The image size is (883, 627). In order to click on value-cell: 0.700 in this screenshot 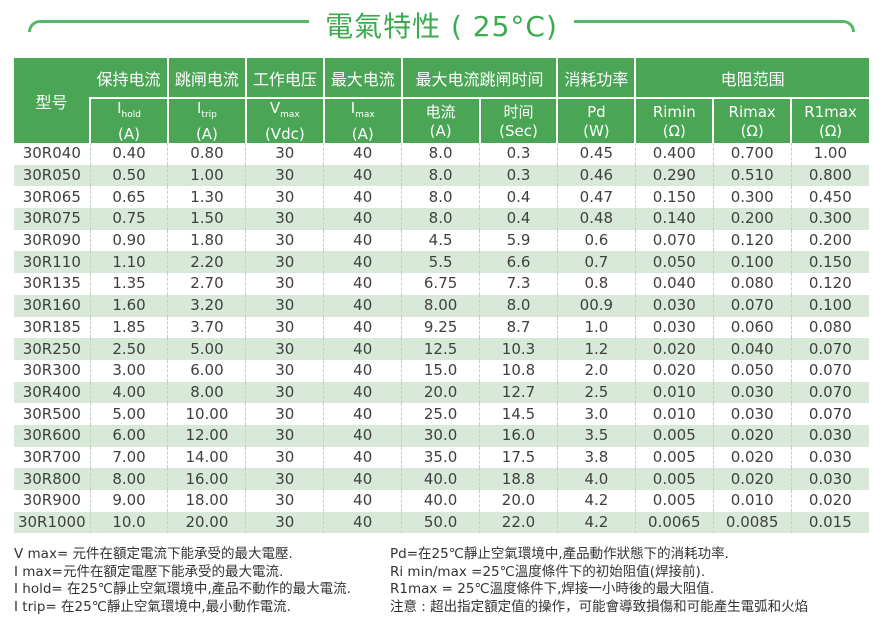, I will do `click(752, 154)`.